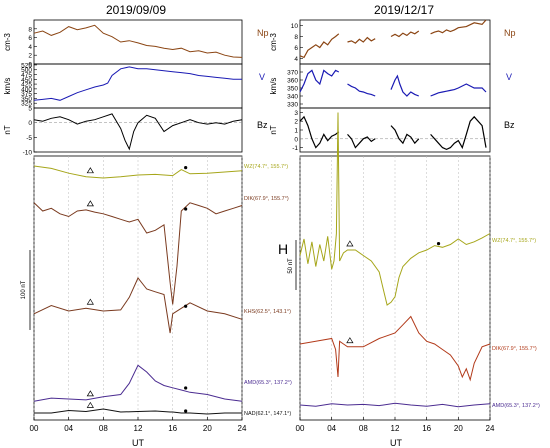 The height and width of the screenshot is (448, 550). I want to click on left-np-panel: cm-3 0 2 4 6 8 Np, so click(136, 44).